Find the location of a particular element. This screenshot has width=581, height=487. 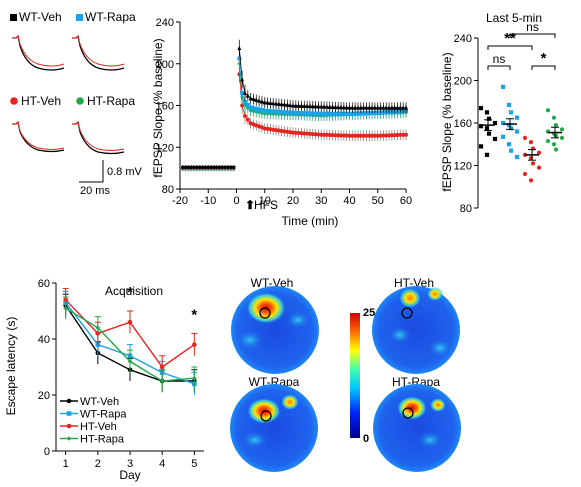

y-tick-label: 120 is located at coordinates (165, 148).